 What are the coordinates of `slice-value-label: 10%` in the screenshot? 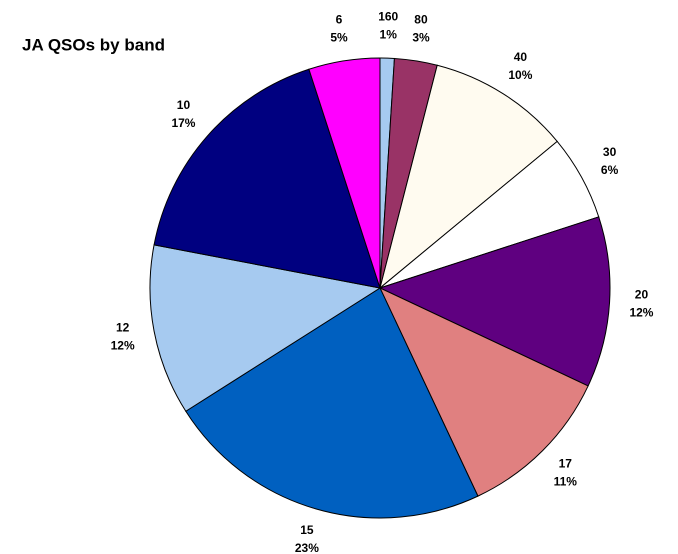 It's located at (520, 75).